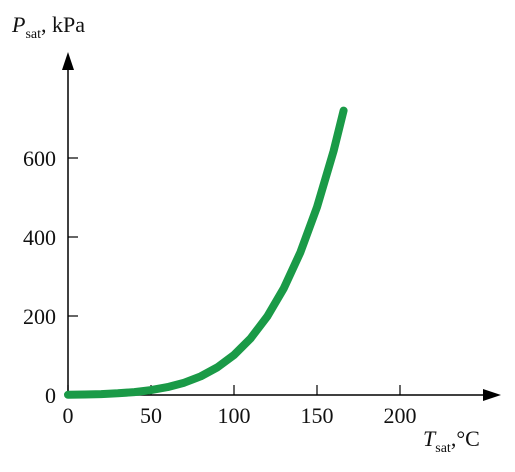 The image size is (515, 472). Describe the element at coordinates (50, 395) in the screenshot. I see `y-tick-label: 0` at that location.